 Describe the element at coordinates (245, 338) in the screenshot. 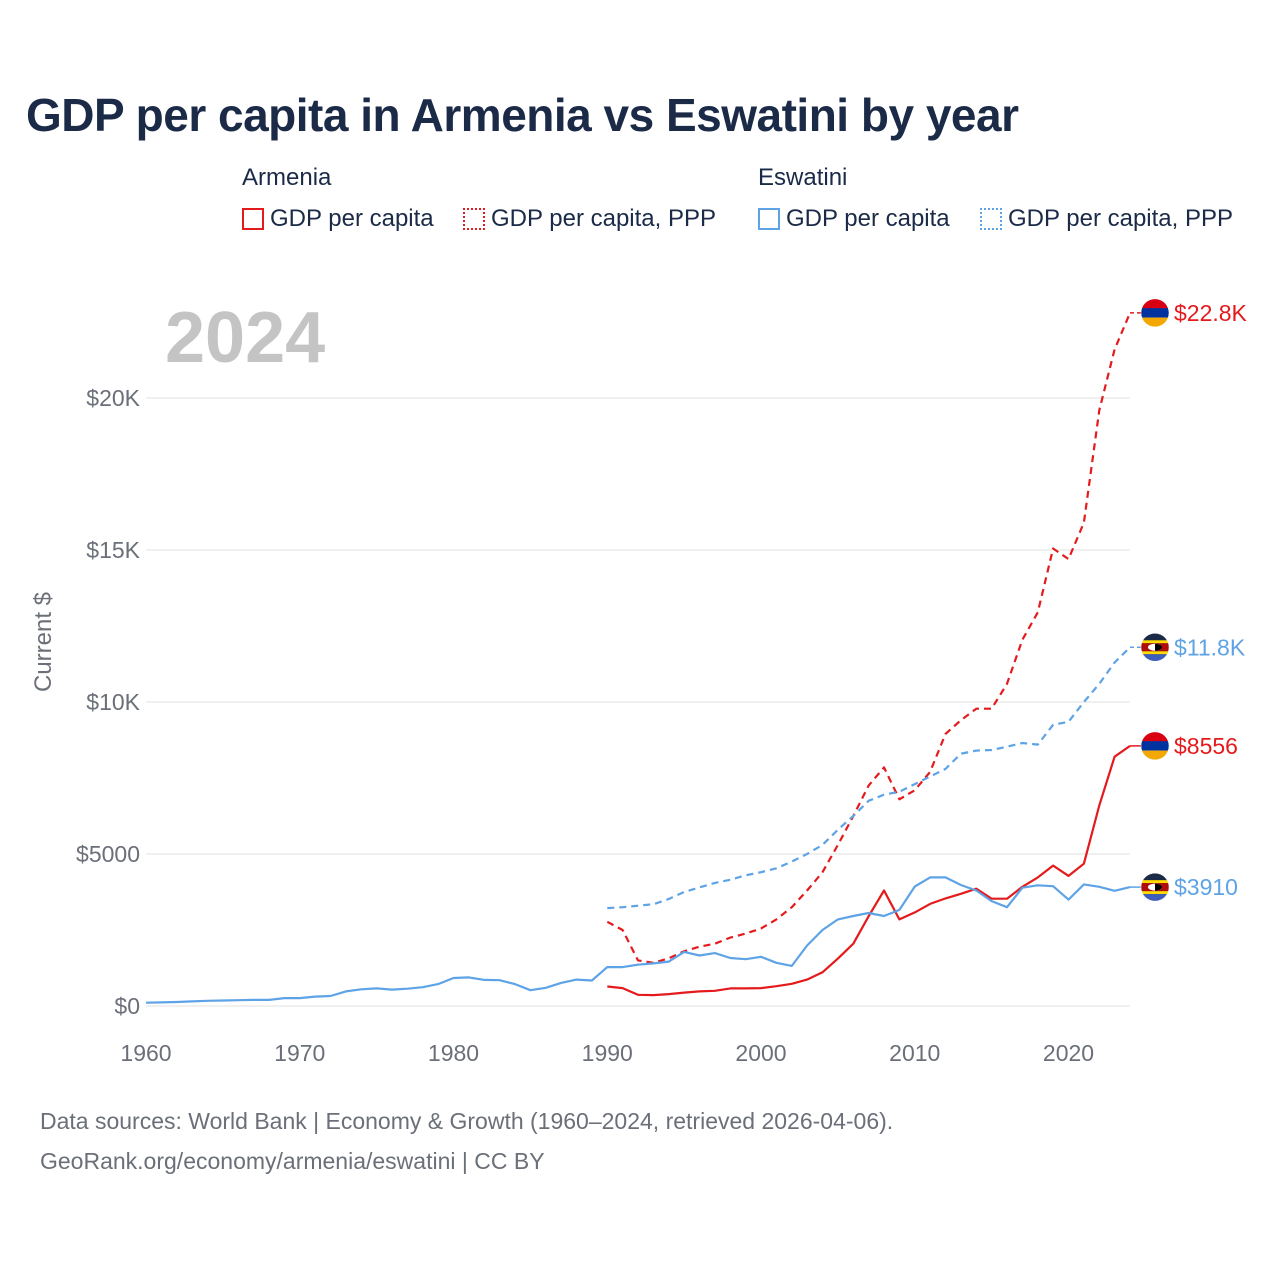

I see `year-watermark: 2024` at that location.